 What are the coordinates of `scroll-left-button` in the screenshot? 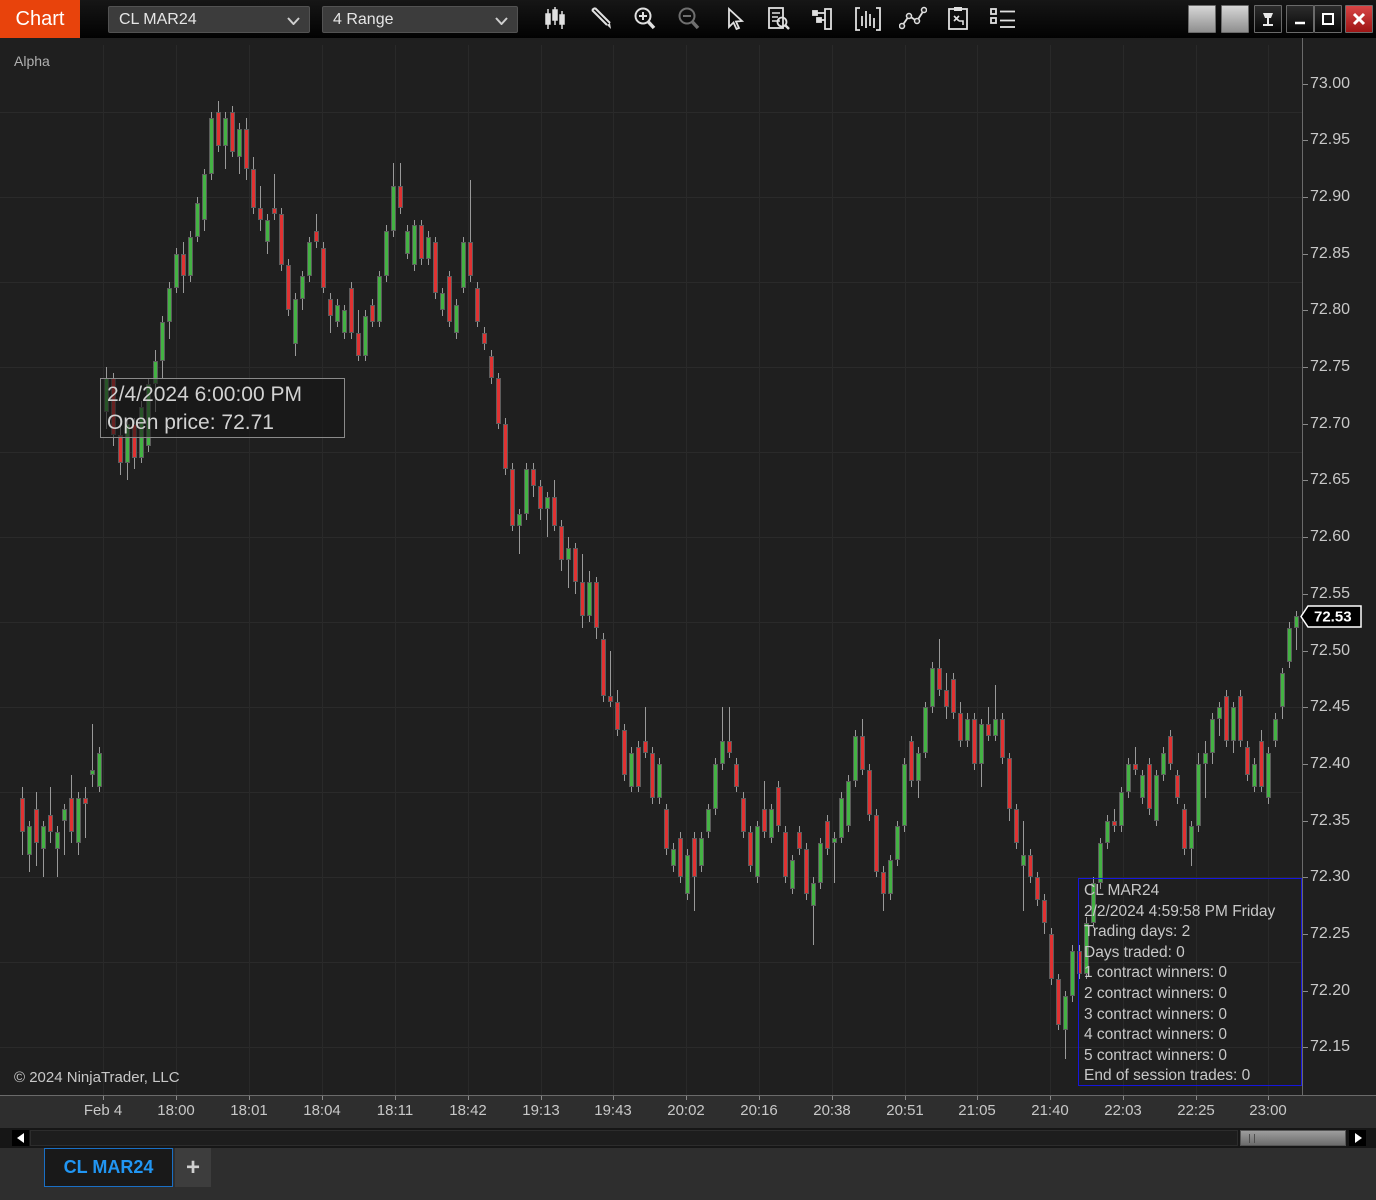 It's located at (20, 1138).